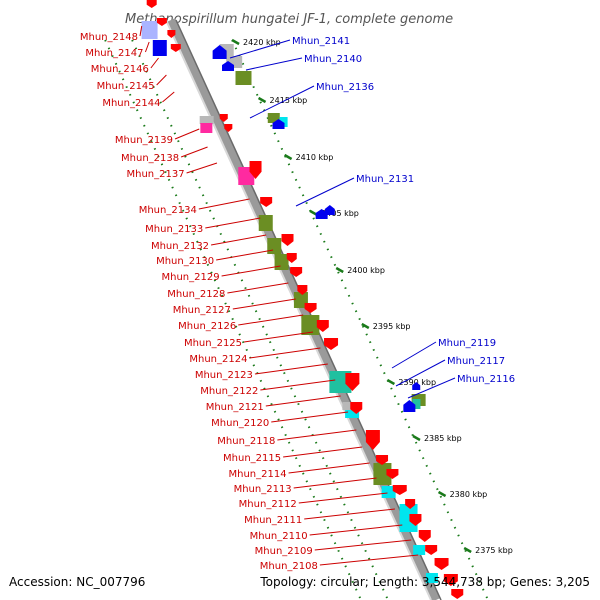 The height and width of the screenshot is (600, 600). Describe the element at coordinates (202, 310) in the screenshot. I see `gene-label-left: Mhun_2127` at that location.